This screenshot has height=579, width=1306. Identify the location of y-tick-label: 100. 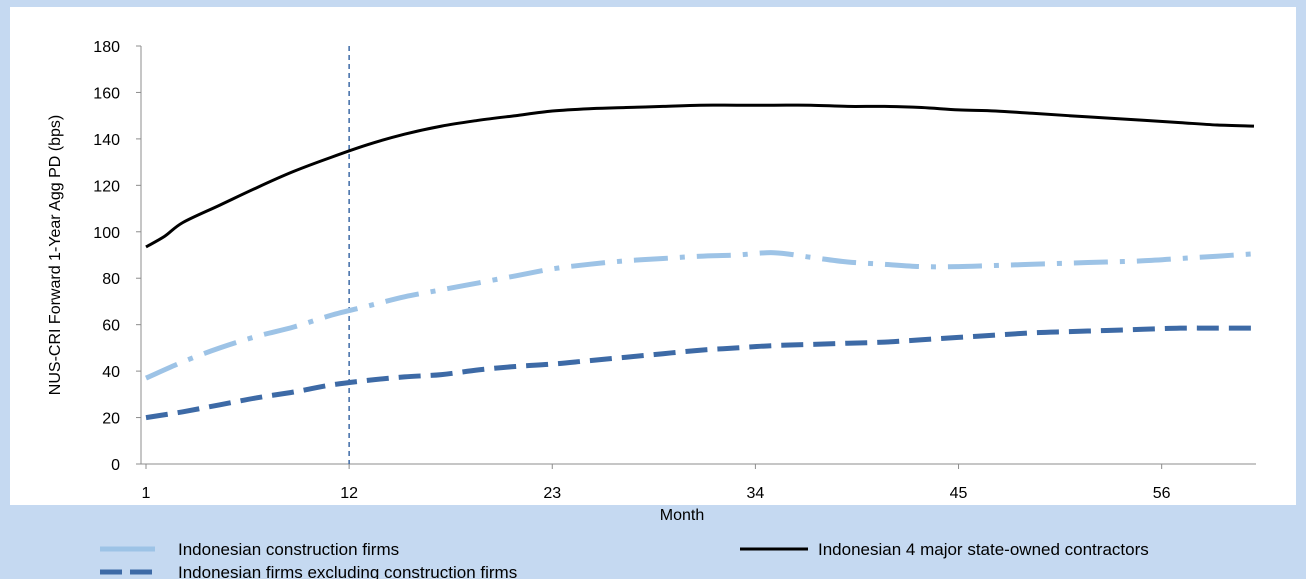
(106, 233).